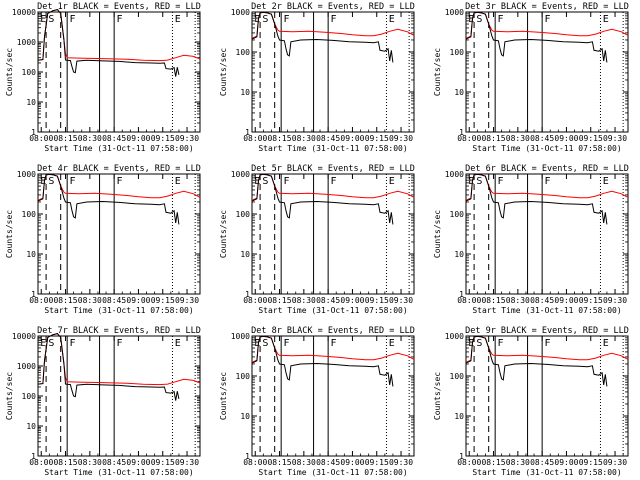  Describe the element at coordinates (333, 7) in the screenshot. I see `panel-title: Det 2r BLACK = Events, RED = LLD` at that location.